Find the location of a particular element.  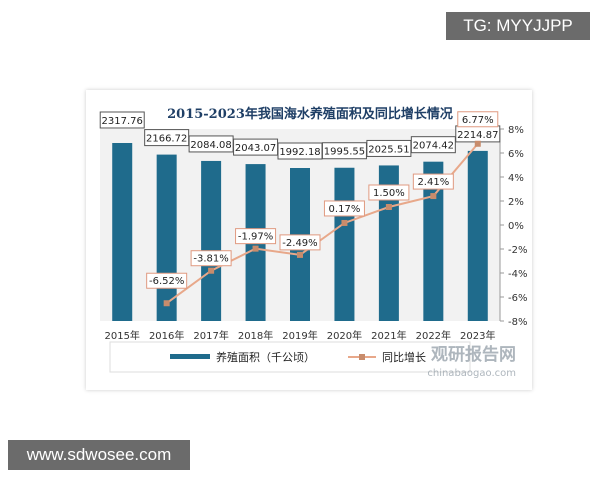

watermark-top: TG: MYYJJPP is located at coordinates (518, 26).